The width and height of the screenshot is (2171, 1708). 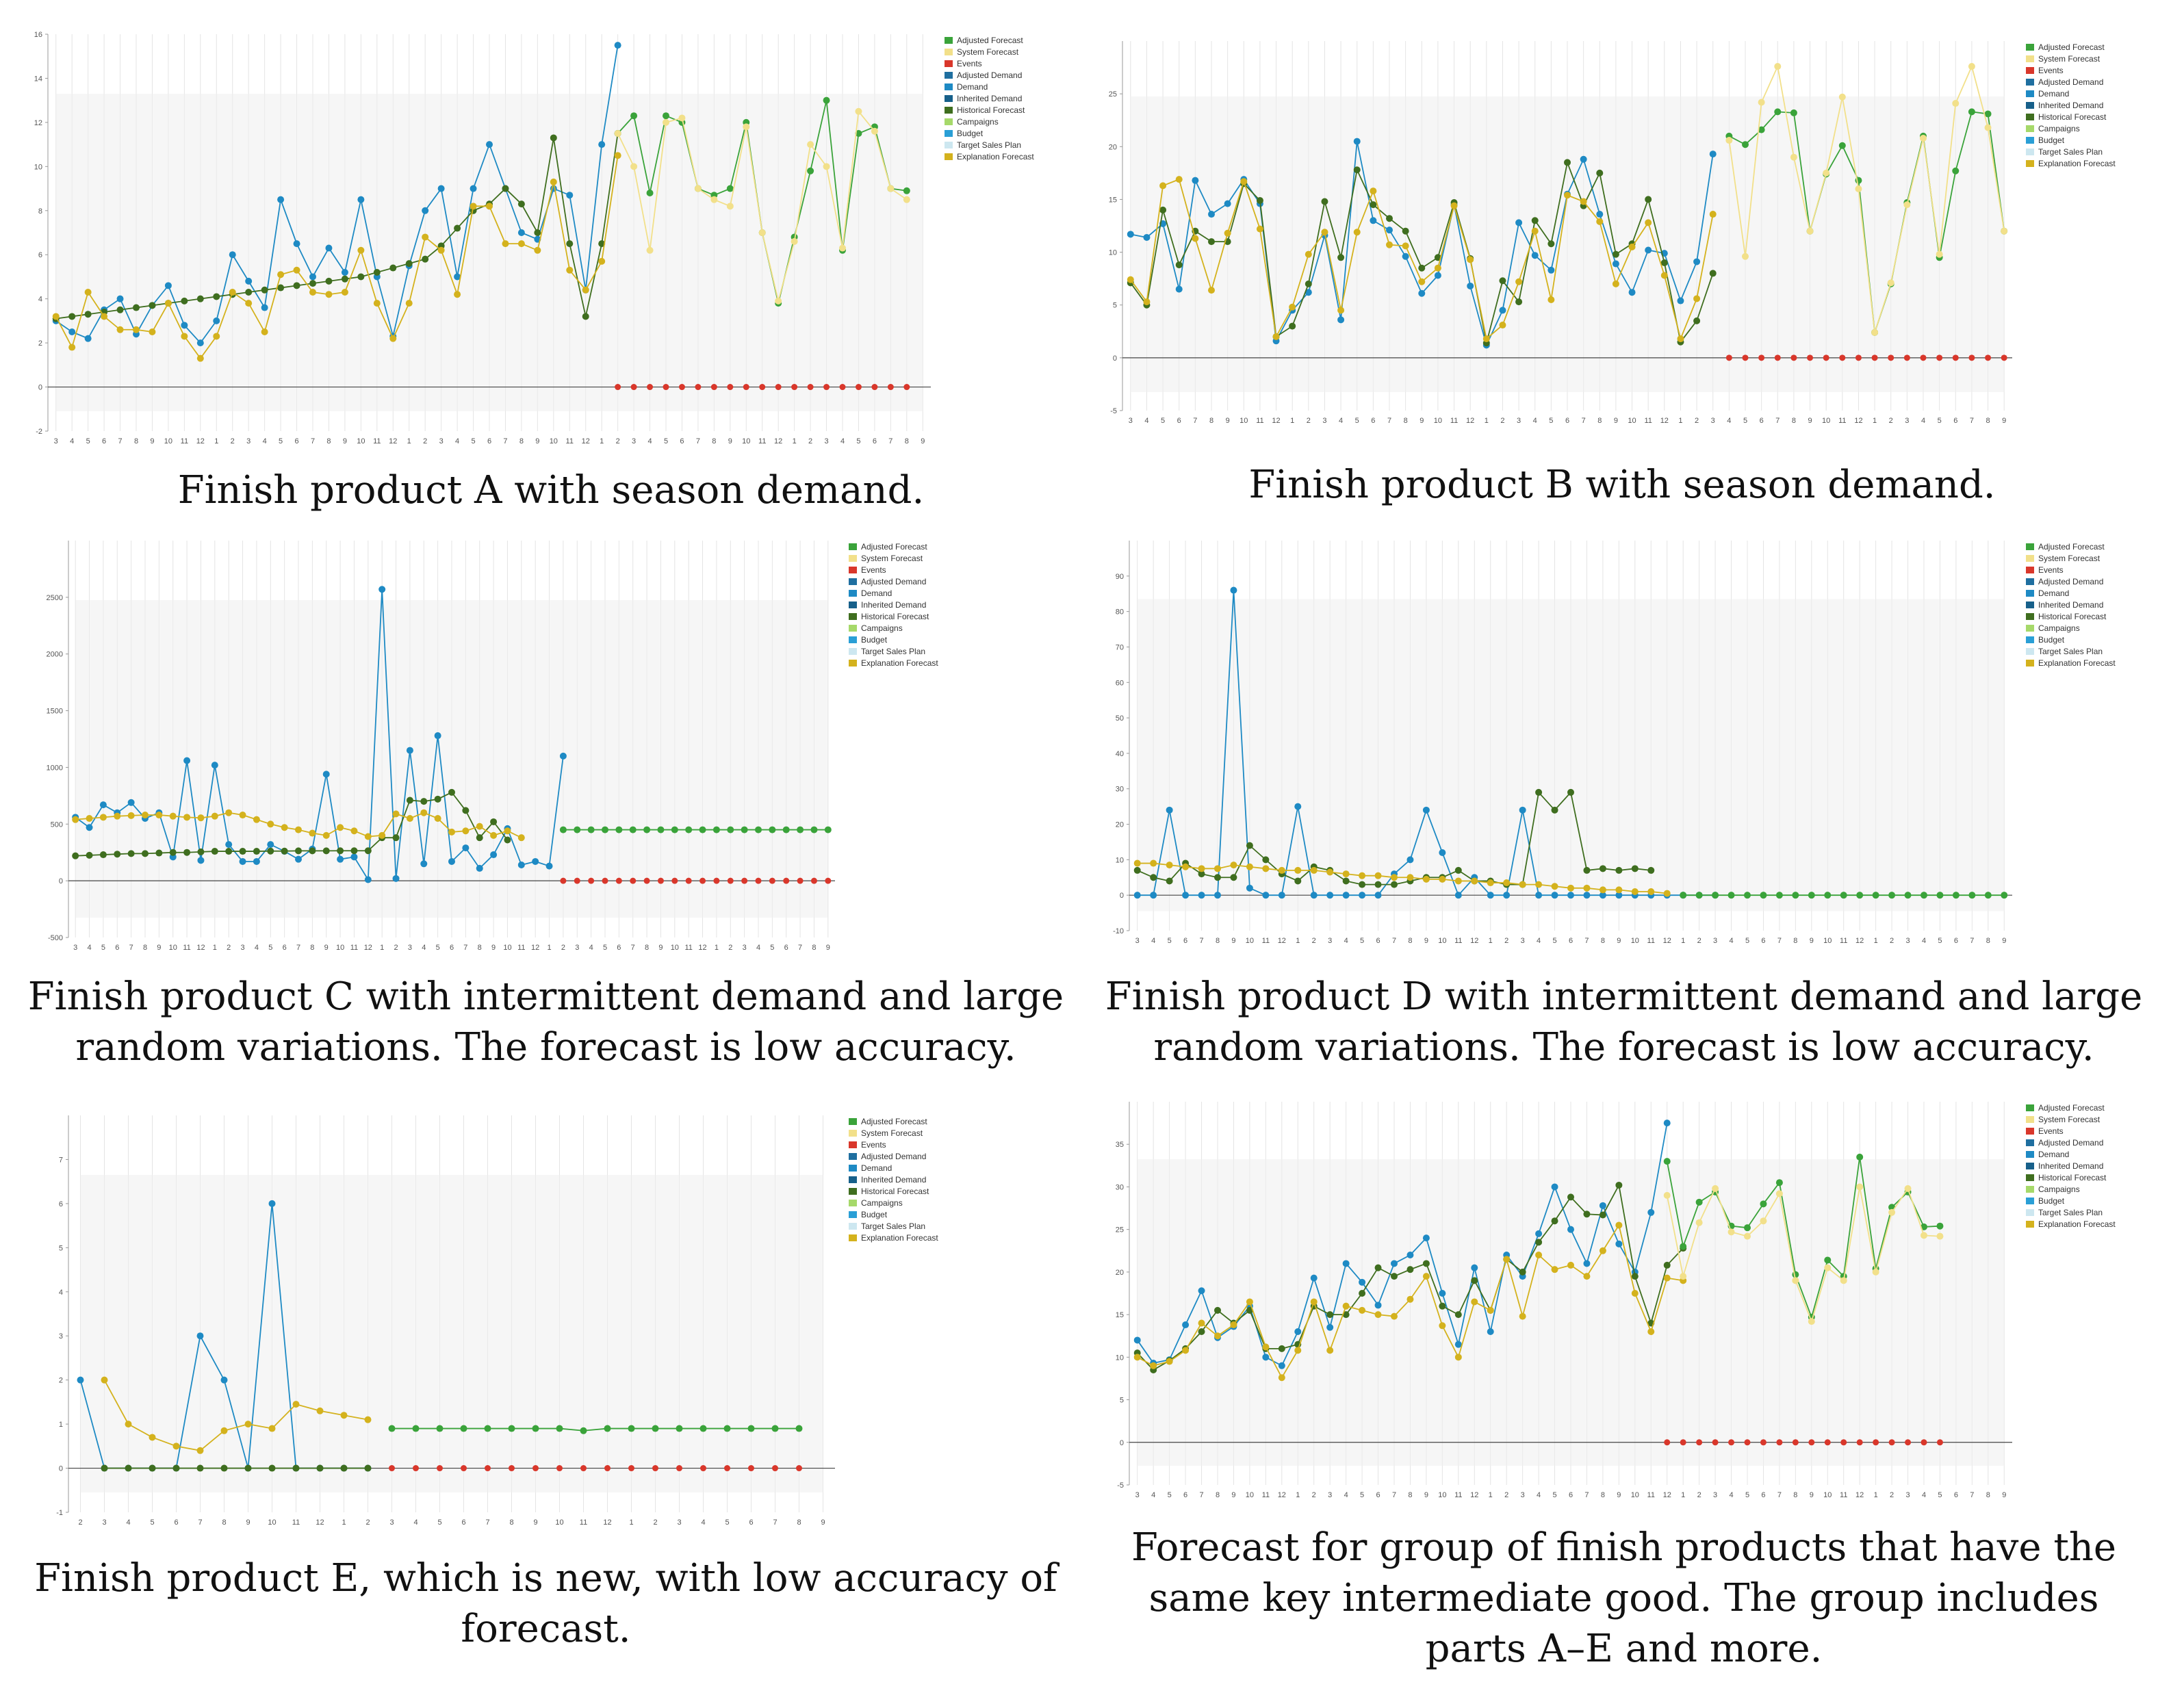 What do you see at coordinates (970, 133) in the screenshot?
I see `legend-label: Budget` at bounding box center [970, 133].